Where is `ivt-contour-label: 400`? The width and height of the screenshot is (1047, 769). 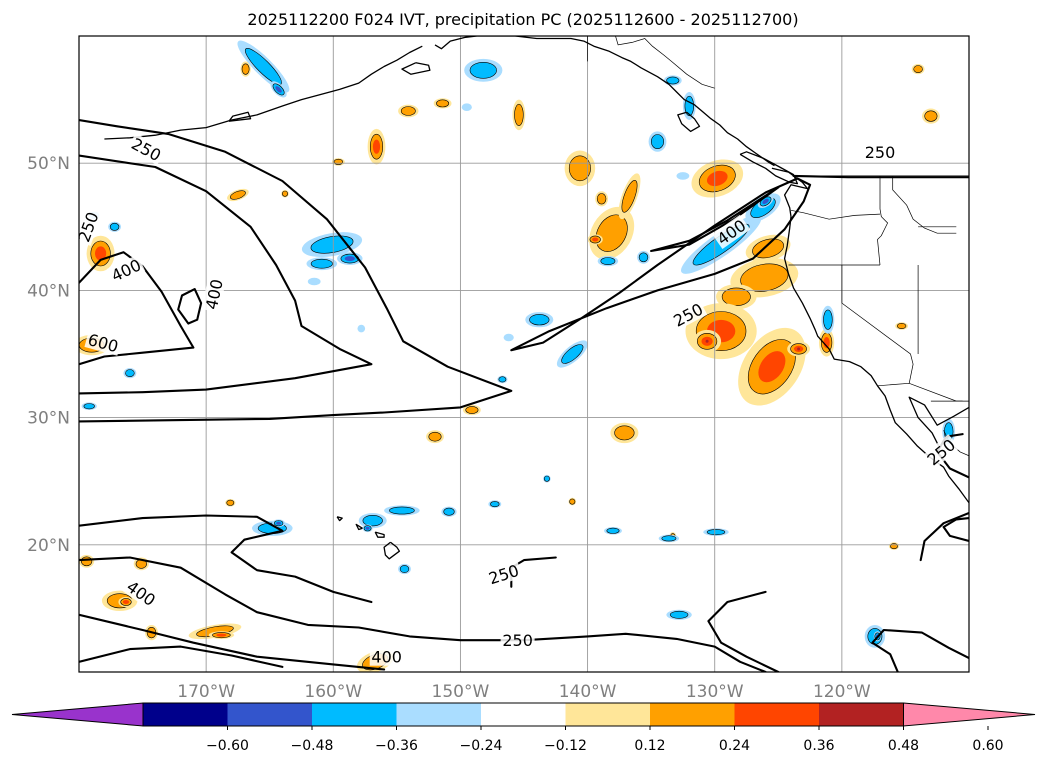 ivt-contour-label: 400 is located at coordinates (386, 657).